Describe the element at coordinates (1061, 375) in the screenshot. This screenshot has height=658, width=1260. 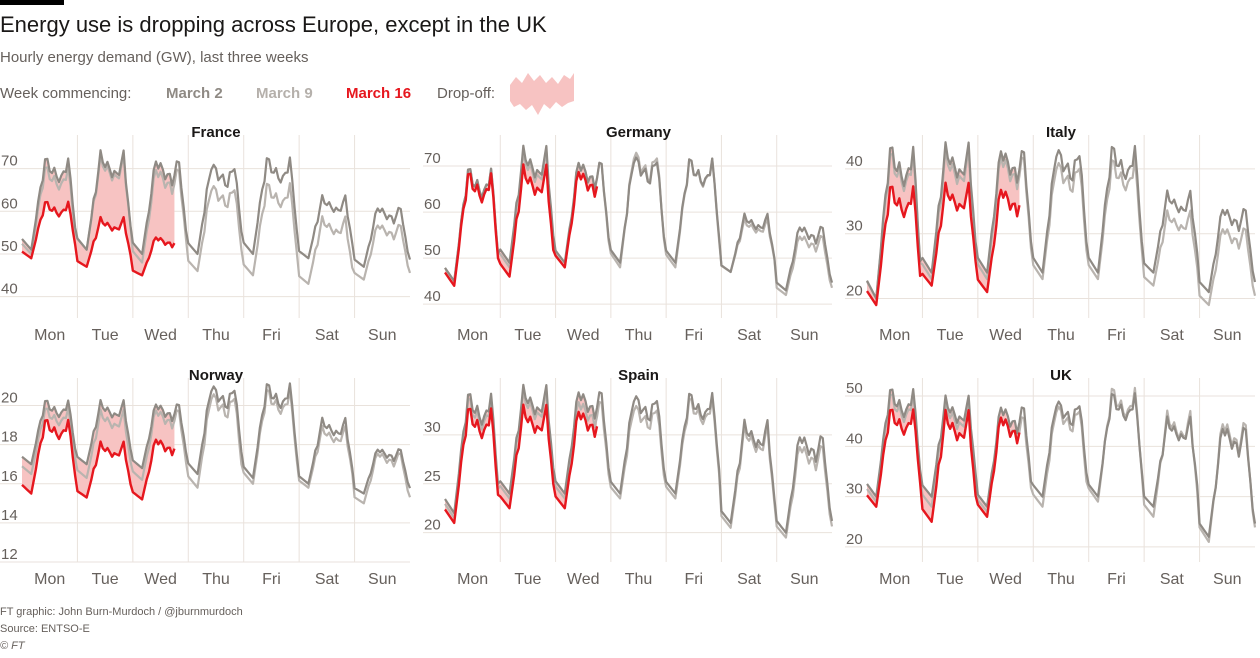
I see `panel-title: UK` at that location.